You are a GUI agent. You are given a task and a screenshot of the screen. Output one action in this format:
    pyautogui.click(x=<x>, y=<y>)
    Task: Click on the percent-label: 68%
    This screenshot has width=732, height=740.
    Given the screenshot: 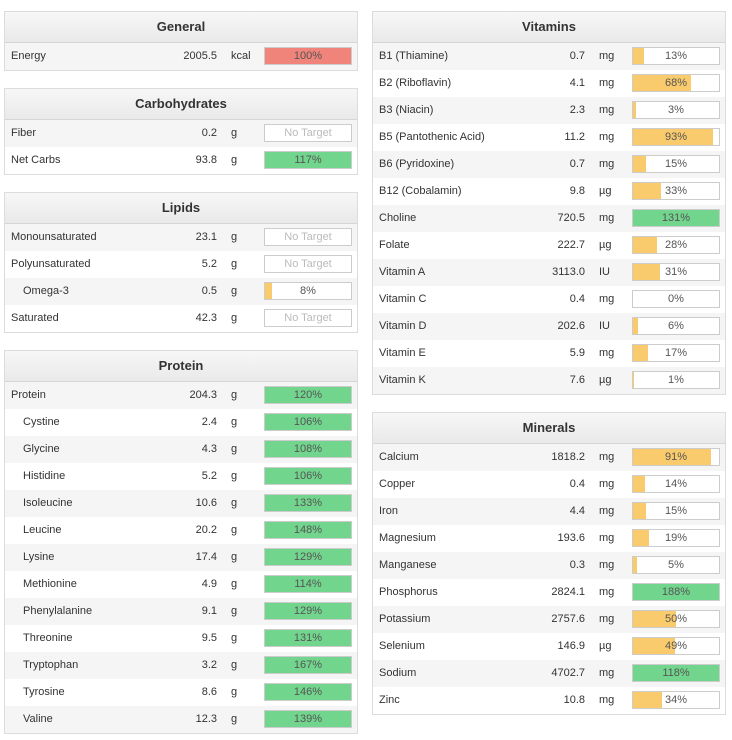 What is the action you would take?
    pyautogui.click(x=676, y=83)
    